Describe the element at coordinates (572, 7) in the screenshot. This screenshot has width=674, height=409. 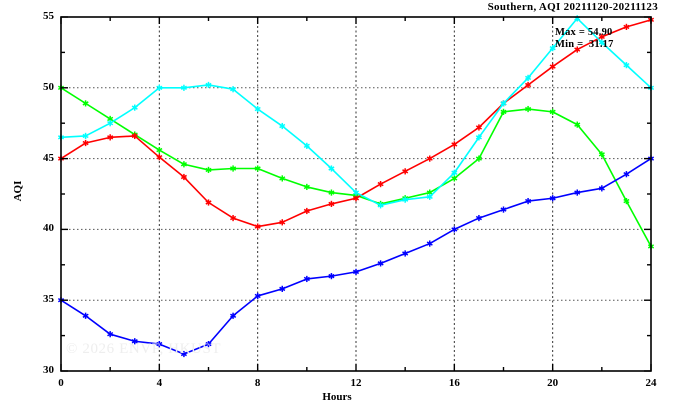
I see `chart-title: Southern, AQI 20211120-20211123` at that location.